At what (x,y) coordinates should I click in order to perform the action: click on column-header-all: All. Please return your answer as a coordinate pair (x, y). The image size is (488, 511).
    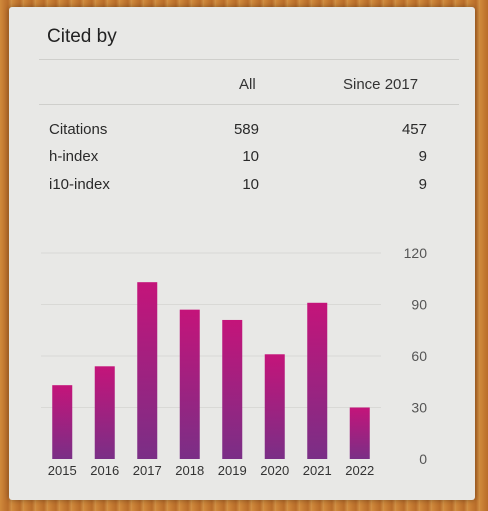
    Looking at the image, I should click on (247, 84).